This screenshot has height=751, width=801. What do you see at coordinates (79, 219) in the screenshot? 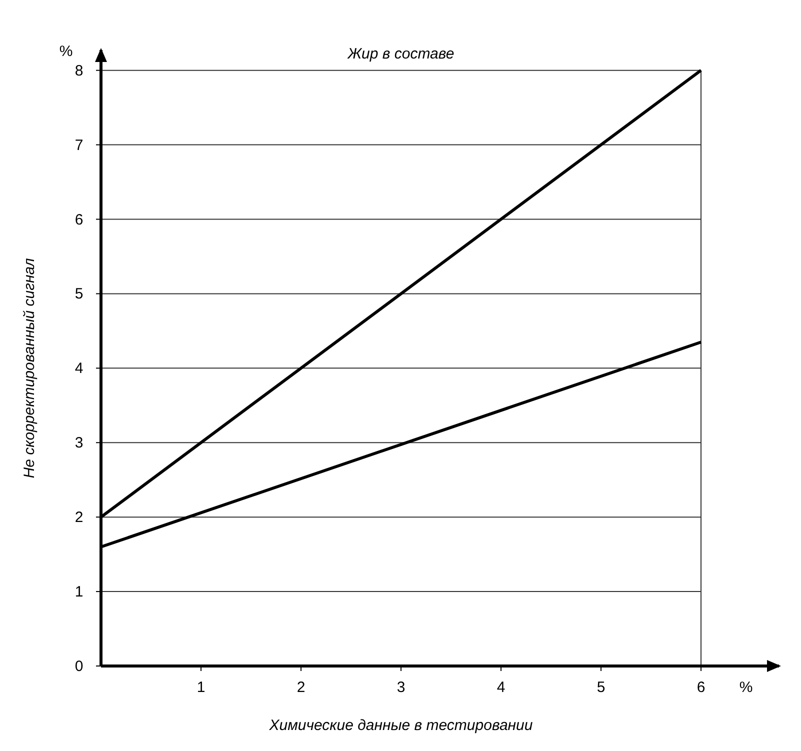
I see `y-tick-label: 6` at bounding box center [79, 219].